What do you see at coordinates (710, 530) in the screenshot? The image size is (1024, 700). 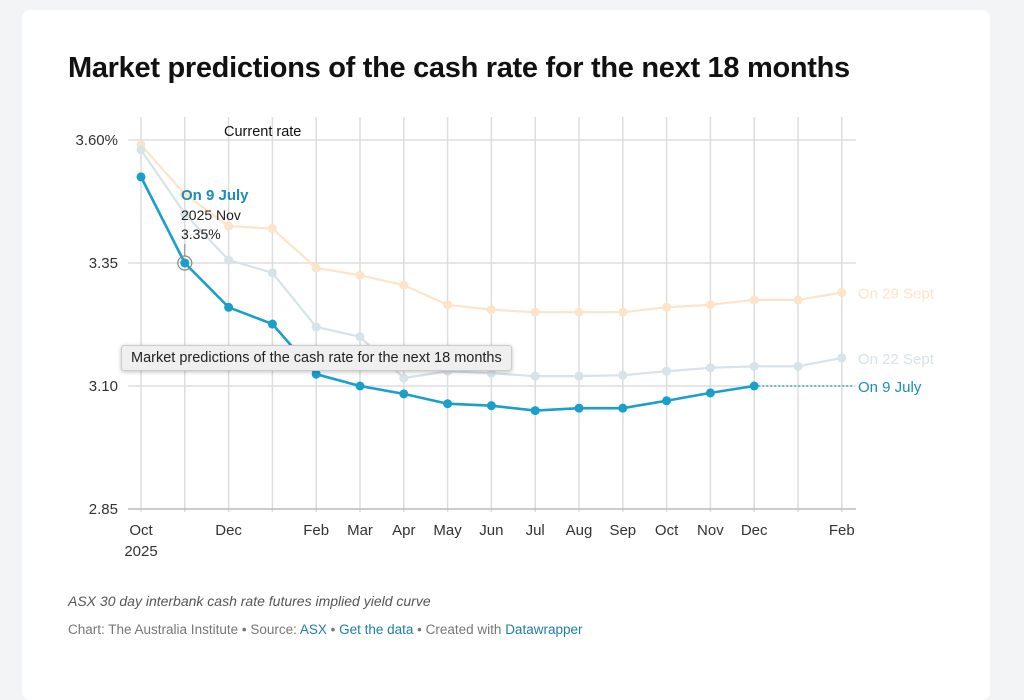 I see `x-tick-label: Nov` at bounding box center [710, 530].